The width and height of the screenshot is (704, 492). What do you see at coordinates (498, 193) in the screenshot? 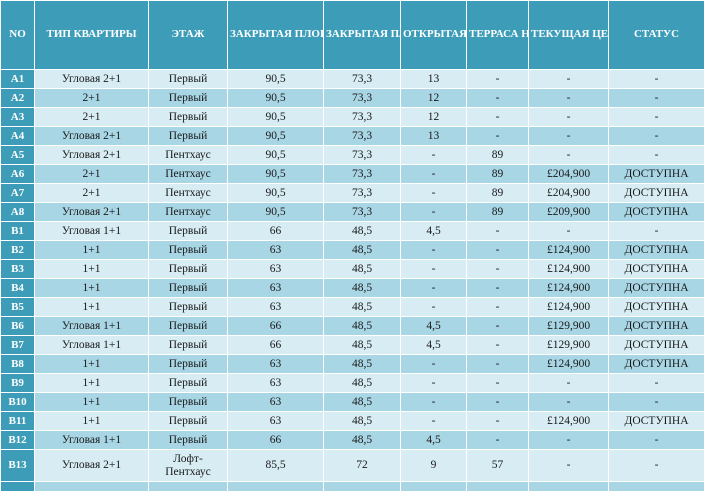
I see `cell-roof-terrace: 89` at bounding box center [498, 193].